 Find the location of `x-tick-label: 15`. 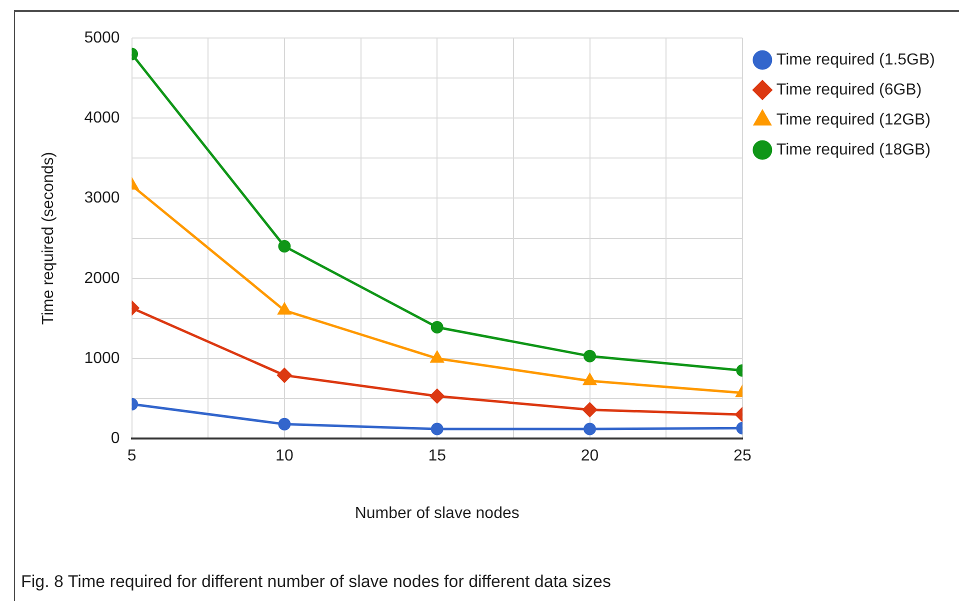

x-tick-label: 15 is located at coordinates (437, 456).